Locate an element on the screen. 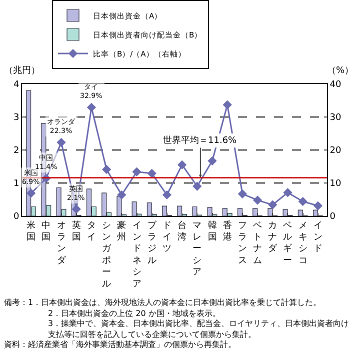  x-tick-label: タイ is located at coordinates (91, 231).